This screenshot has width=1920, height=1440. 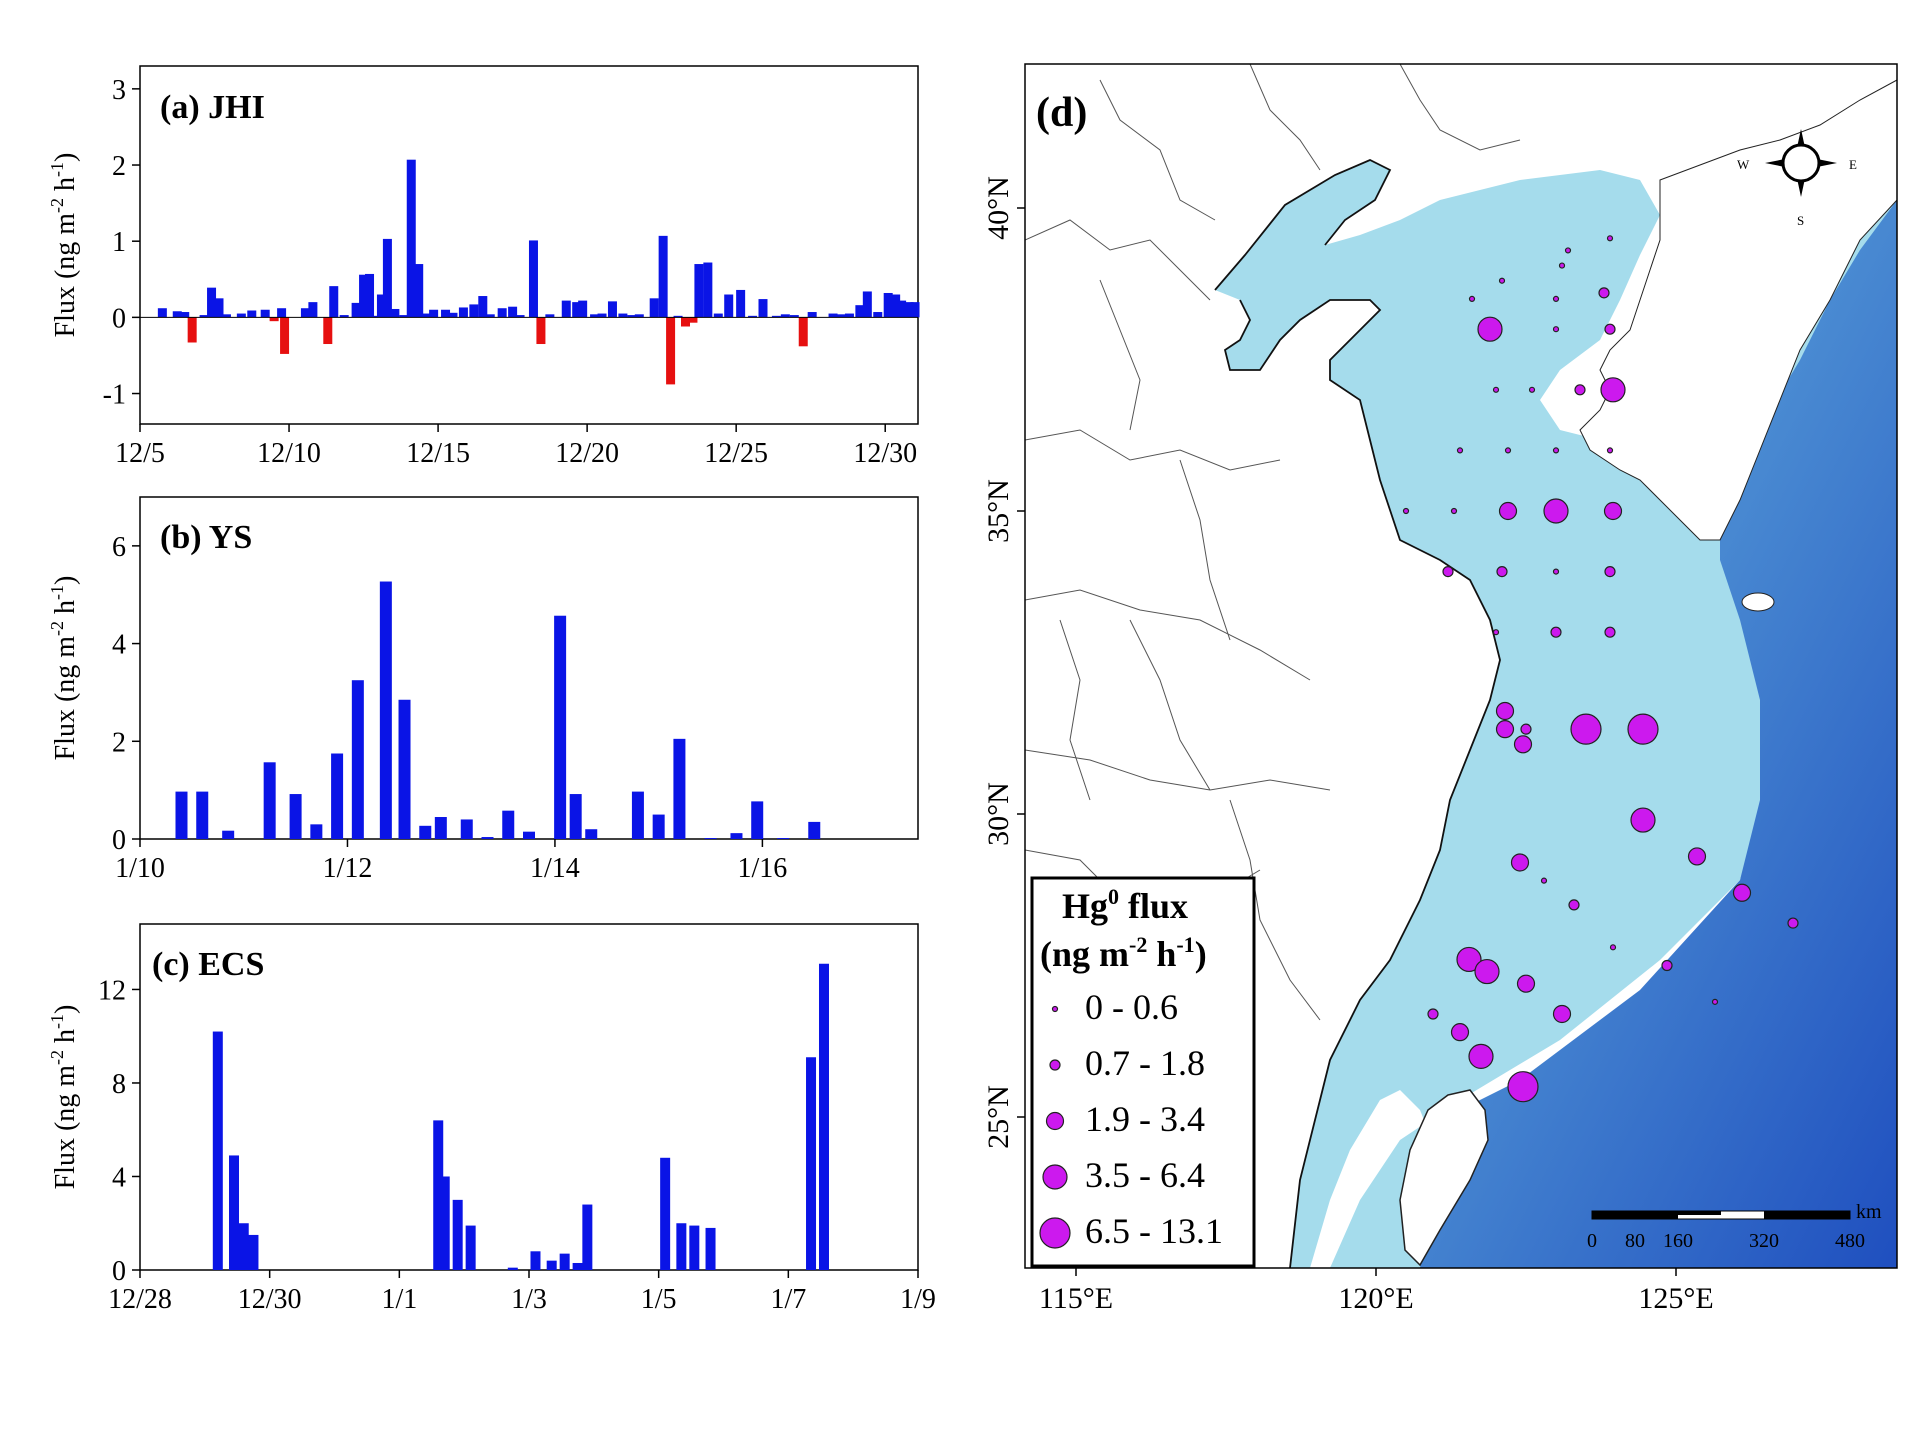 I want to click on panel-b-x-tick-label: 1/16, so click(x=763, y=868).